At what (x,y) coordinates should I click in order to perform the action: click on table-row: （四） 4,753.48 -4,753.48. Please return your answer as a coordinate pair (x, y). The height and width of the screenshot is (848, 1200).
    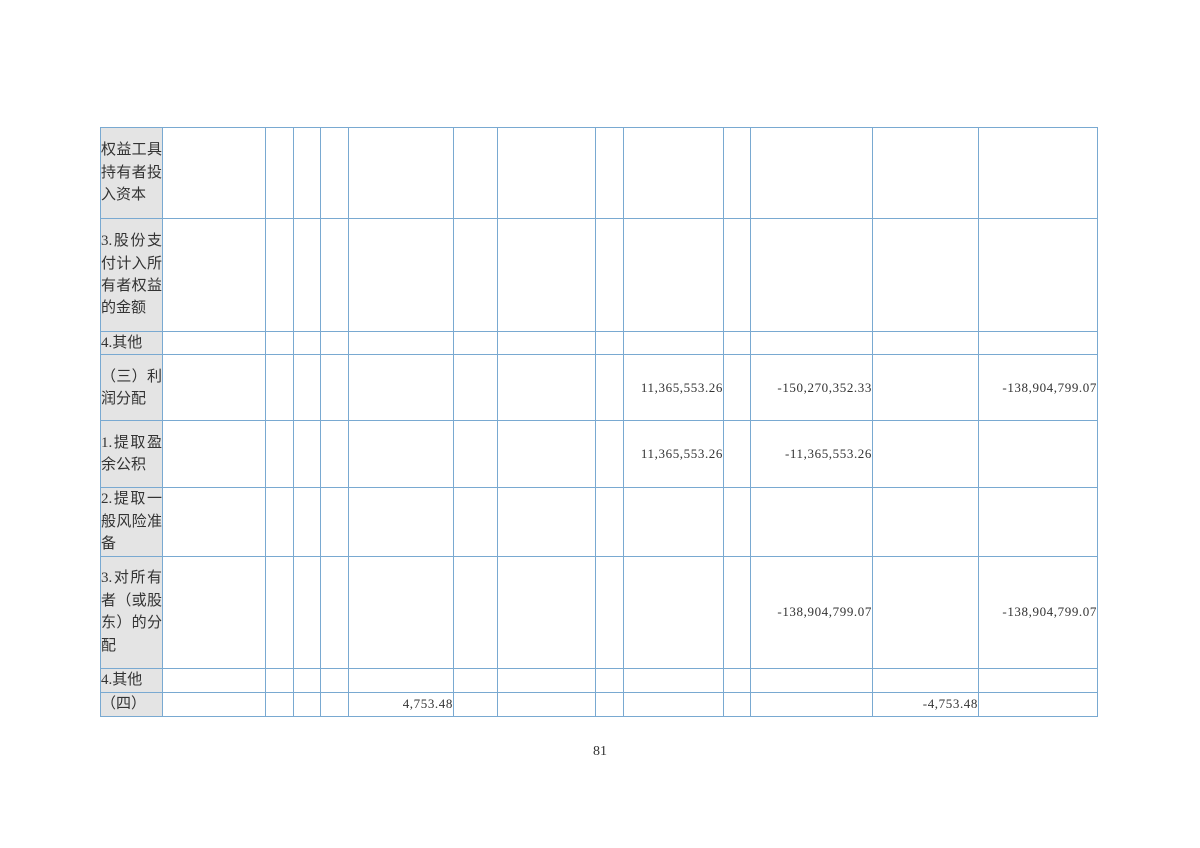
    Looking at the image, I should click on (599, 704).